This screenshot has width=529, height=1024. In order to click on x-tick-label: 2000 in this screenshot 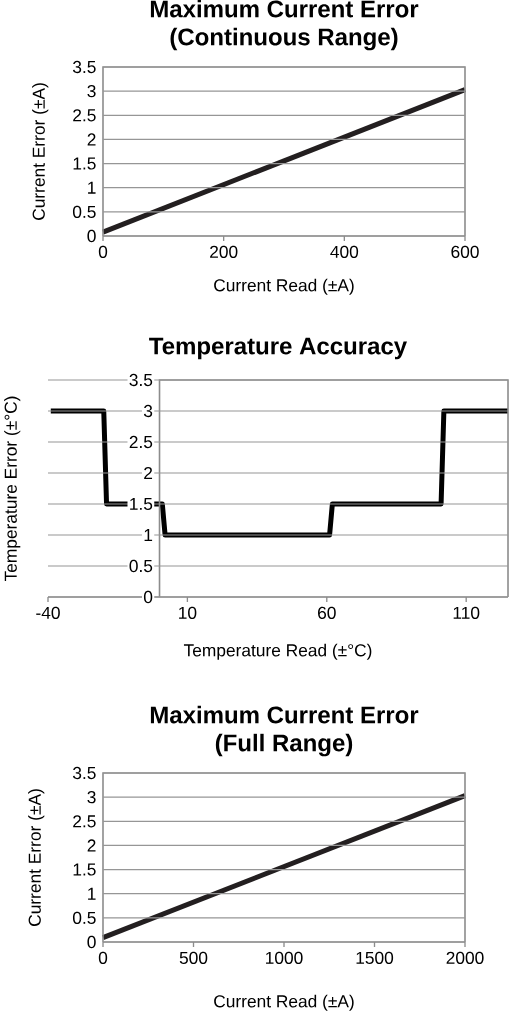, I will do `click(465, 957)`.